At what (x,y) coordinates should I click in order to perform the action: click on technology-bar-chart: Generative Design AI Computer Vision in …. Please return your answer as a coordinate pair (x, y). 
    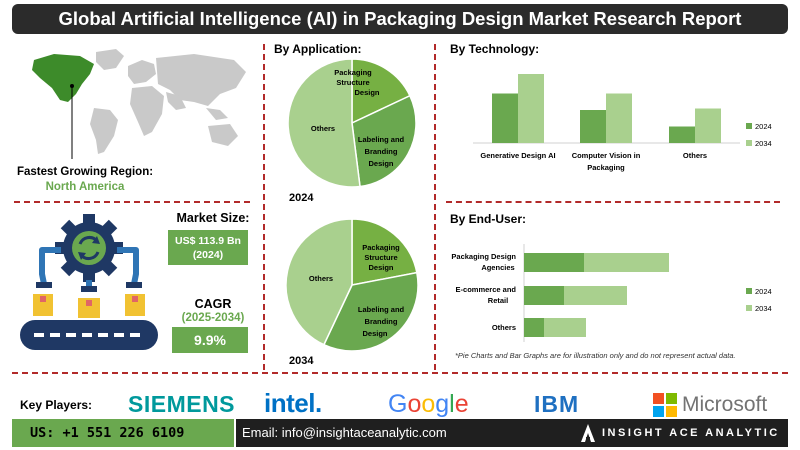
    Looking at the image, I should click on (622, 123).